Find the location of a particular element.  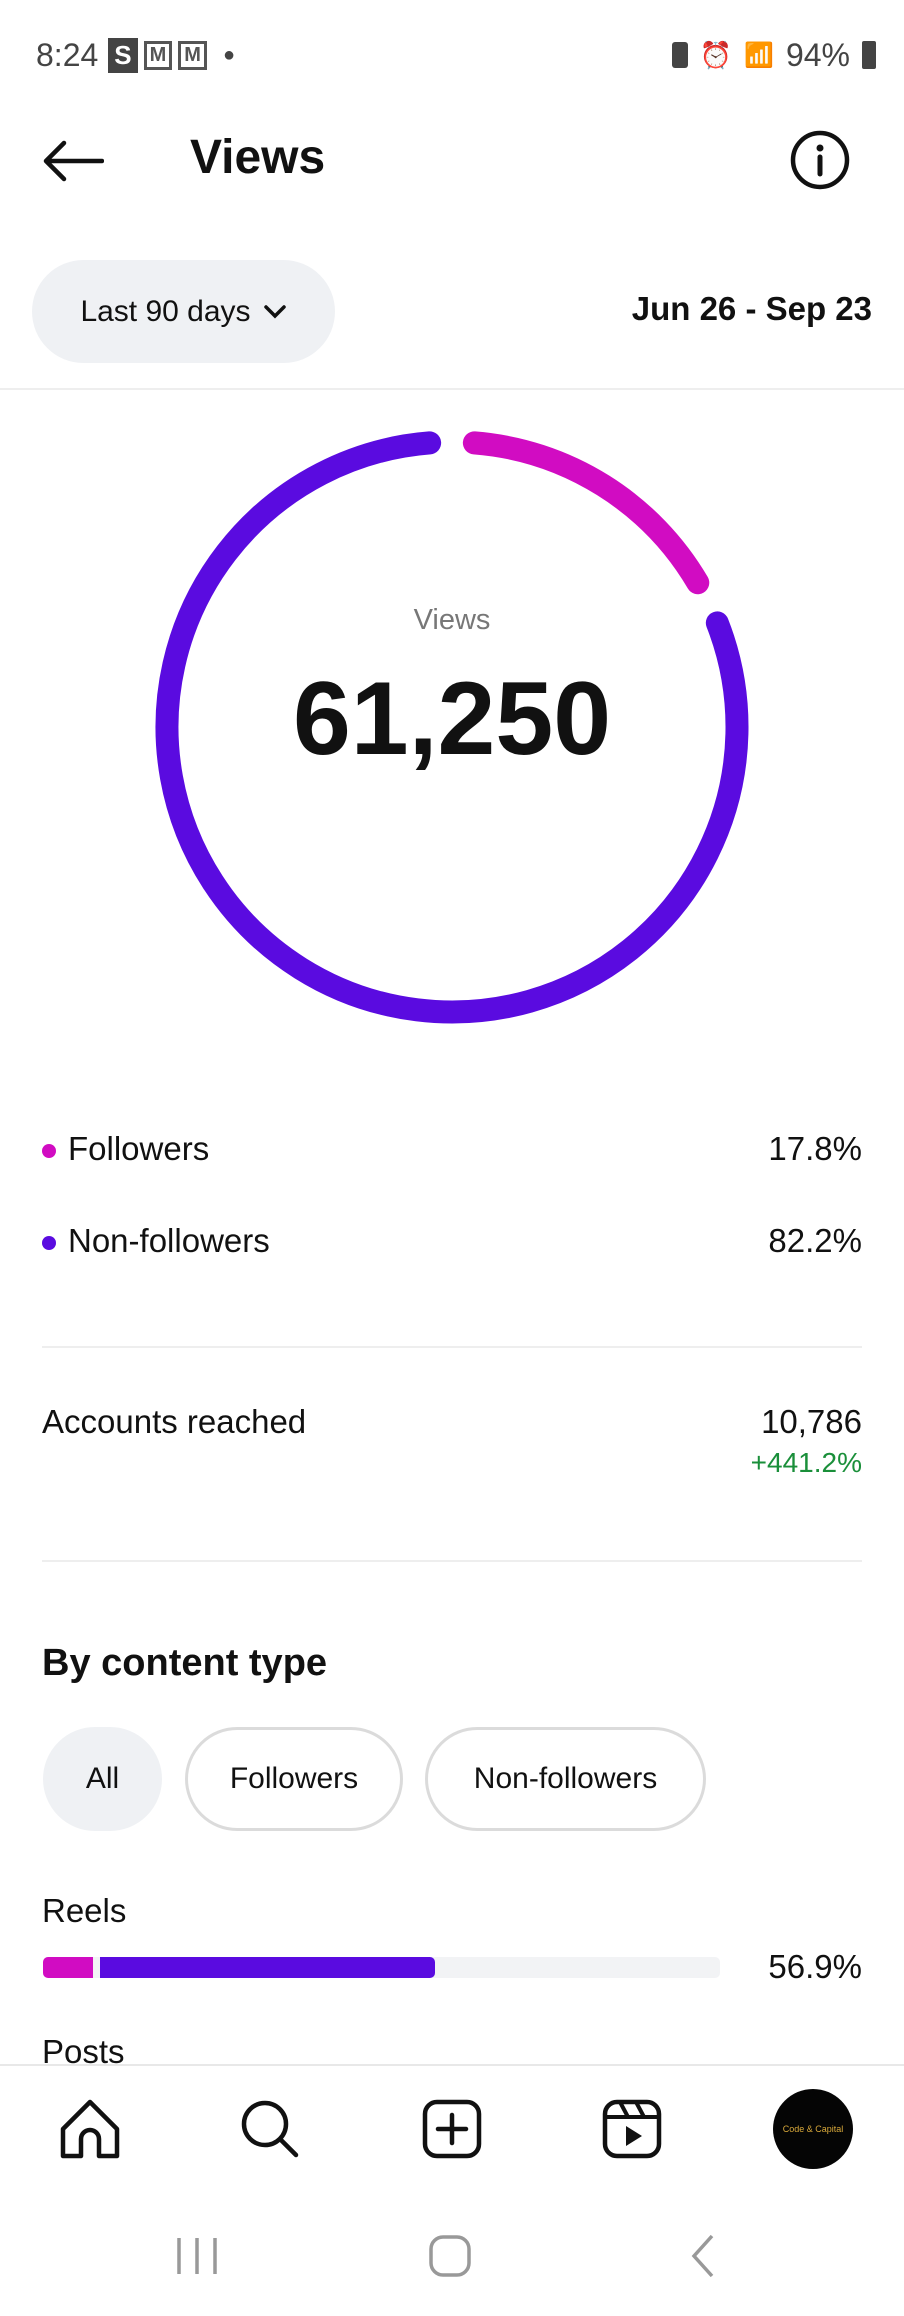

legend-non-followers: Non-followers 82.2% is located at coordinates (452, 1241).